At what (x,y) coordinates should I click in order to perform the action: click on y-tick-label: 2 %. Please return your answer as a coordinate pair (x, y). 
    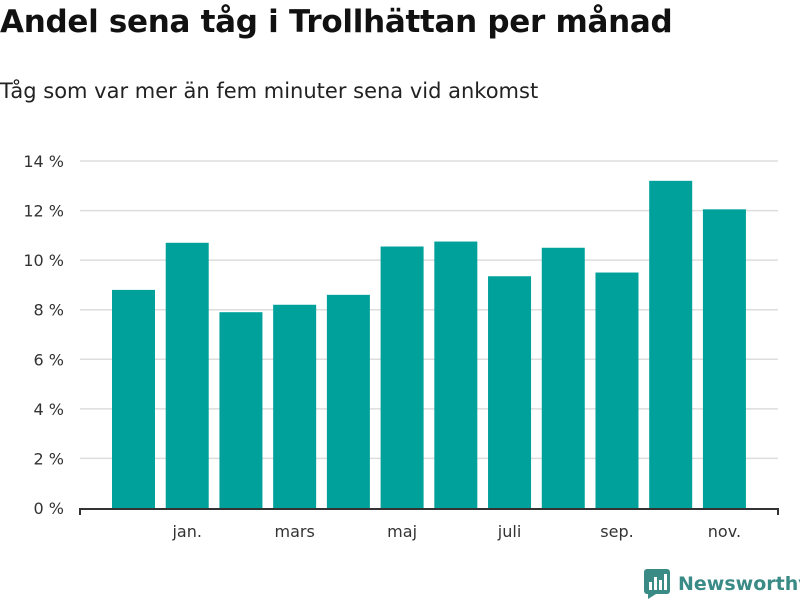
    Looking at the image, I should click on (49, 458).